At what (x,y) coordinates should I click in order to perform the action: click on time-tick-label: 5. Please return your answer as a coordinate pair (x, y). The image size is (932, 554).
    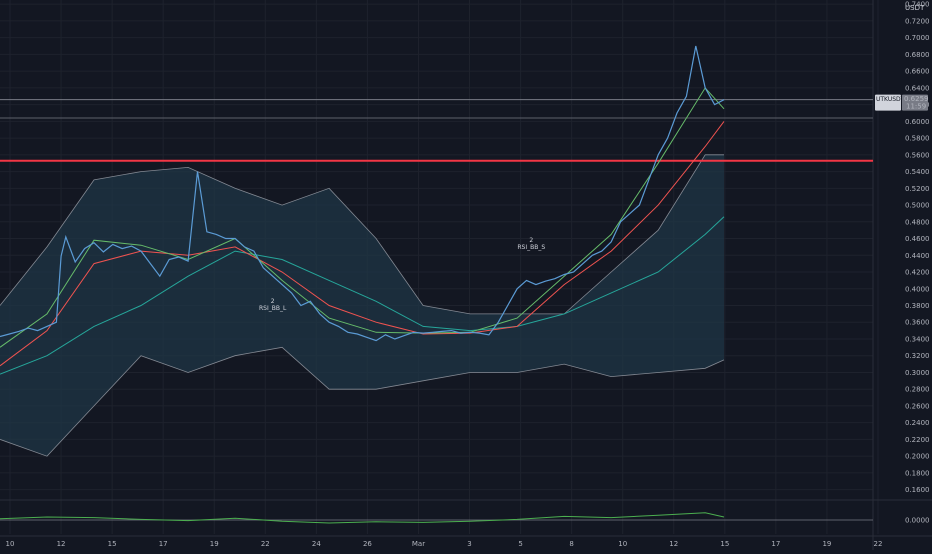
    Looking at the image, I should click on (520, 544).